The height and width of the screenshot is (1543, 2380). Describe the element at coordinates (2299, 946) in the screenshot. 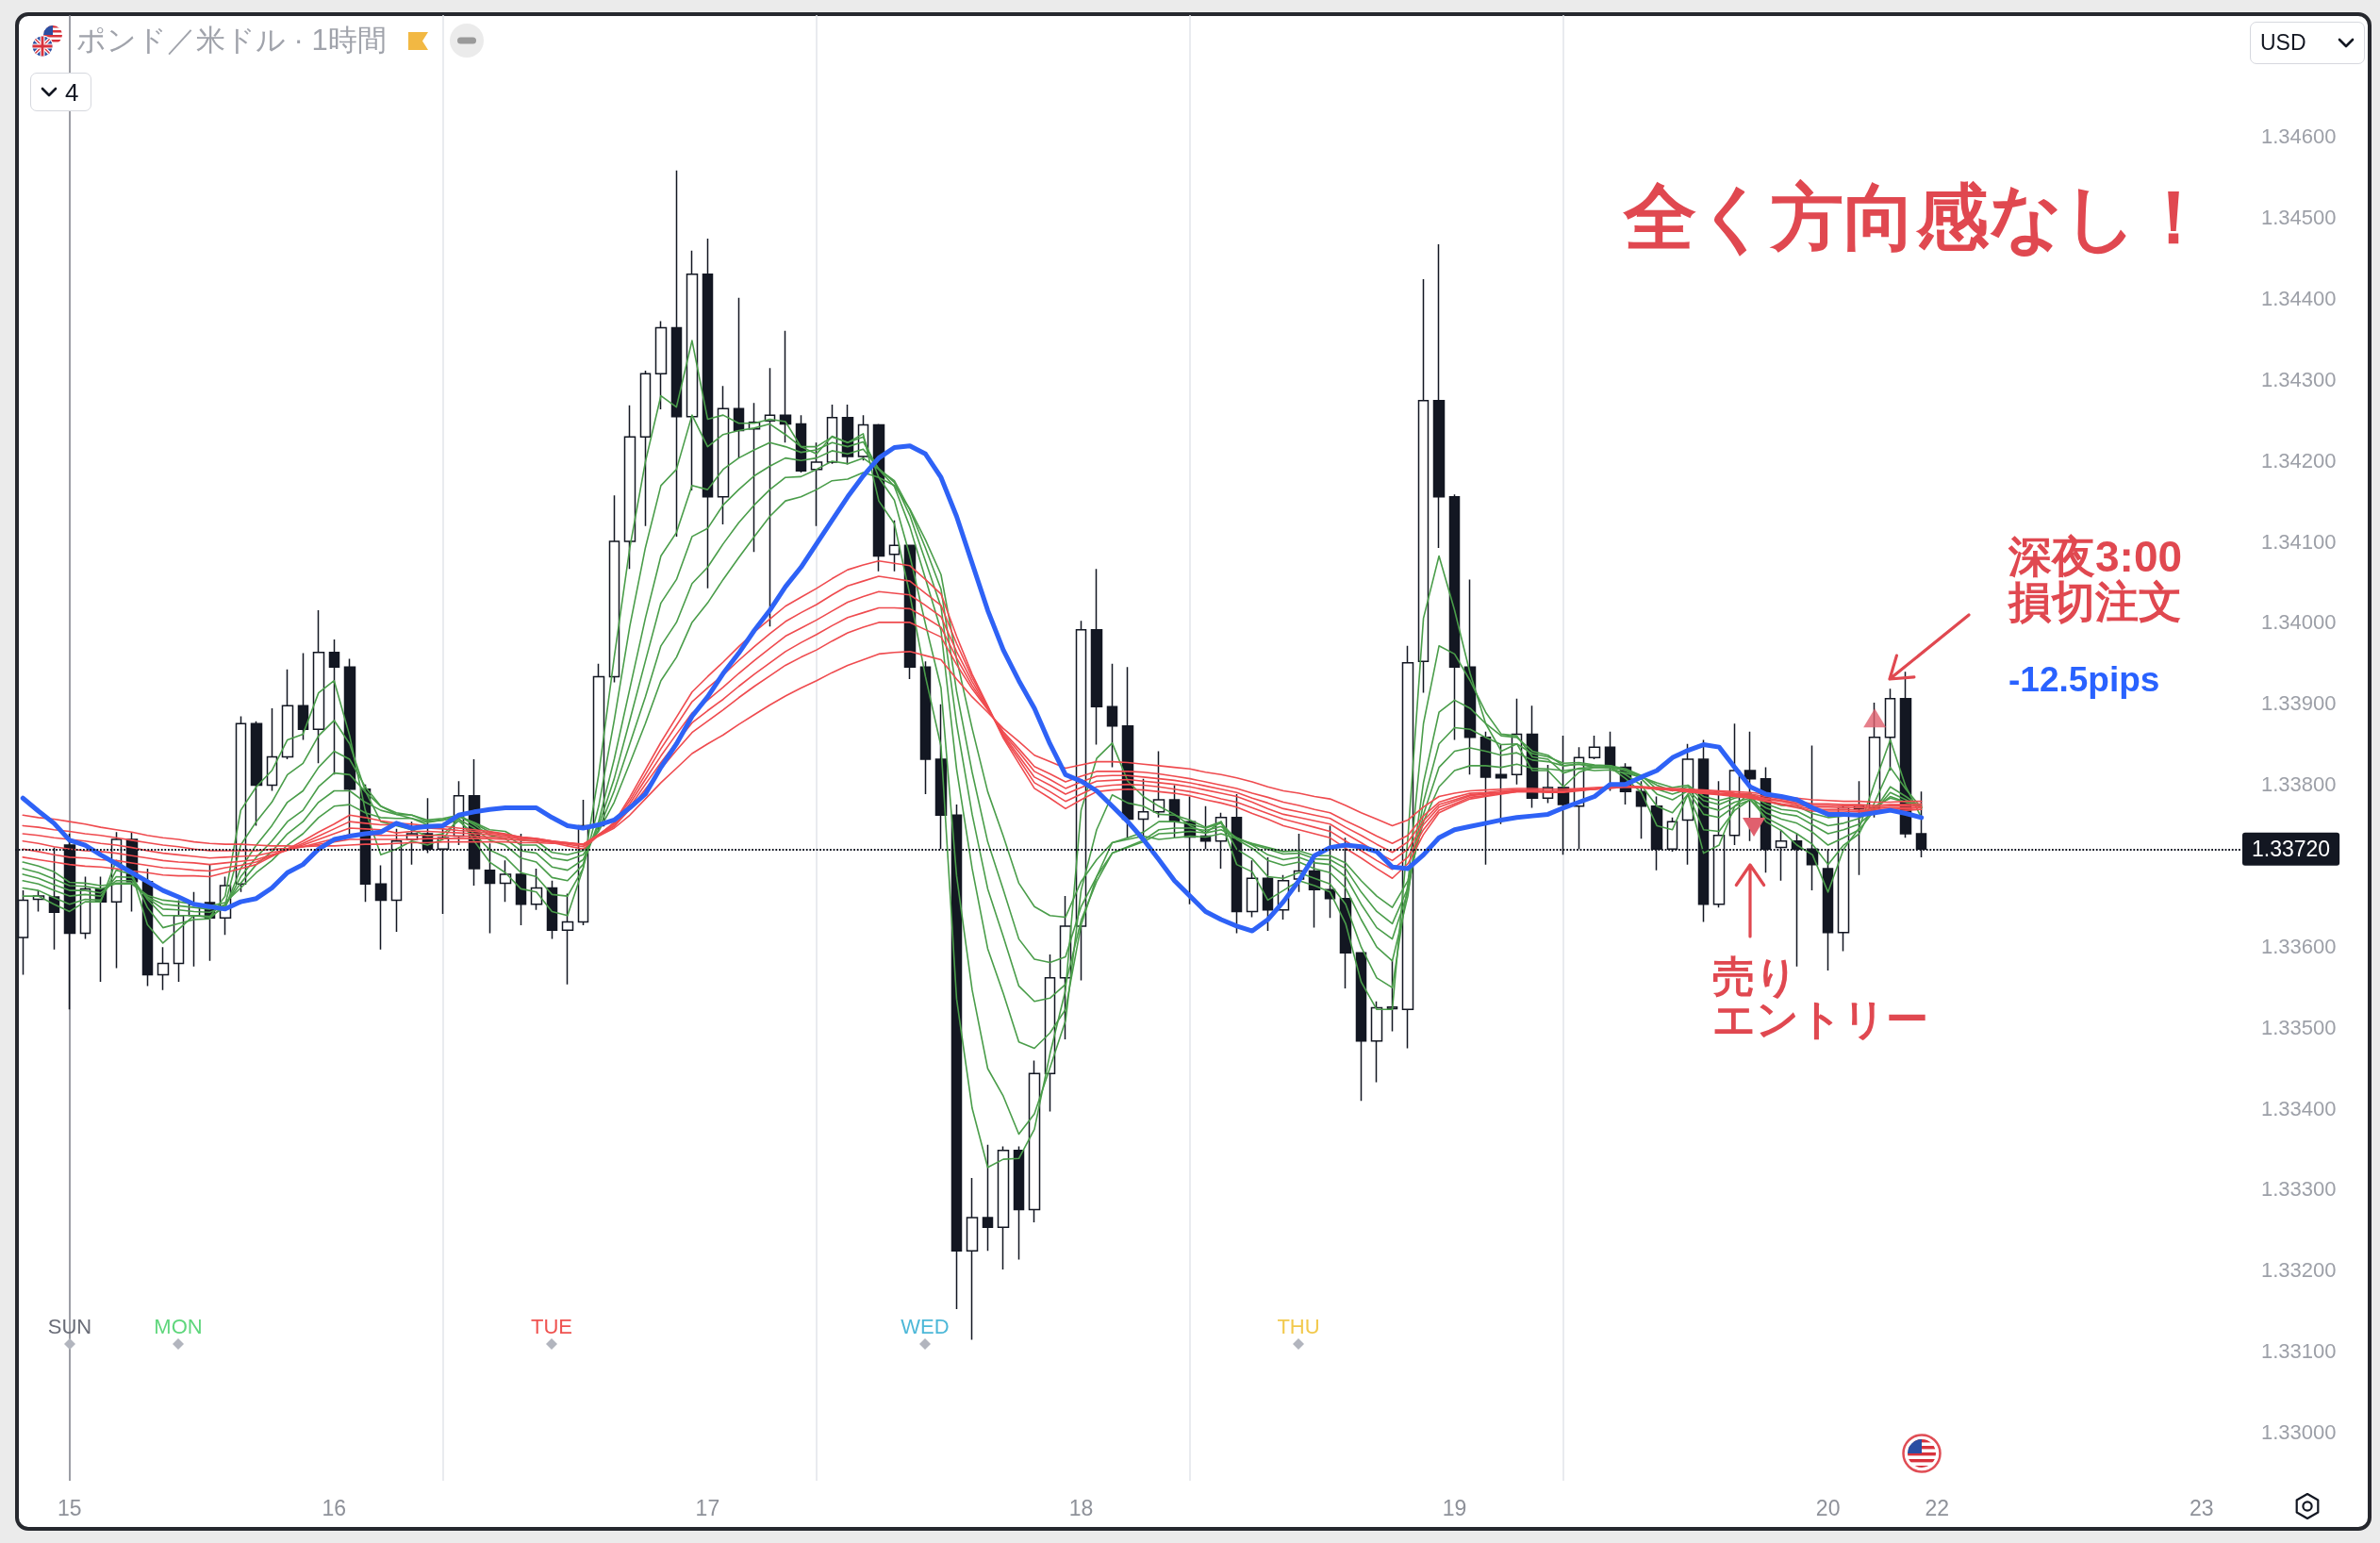

I see `y-tick-label: 1.33600` at that location.